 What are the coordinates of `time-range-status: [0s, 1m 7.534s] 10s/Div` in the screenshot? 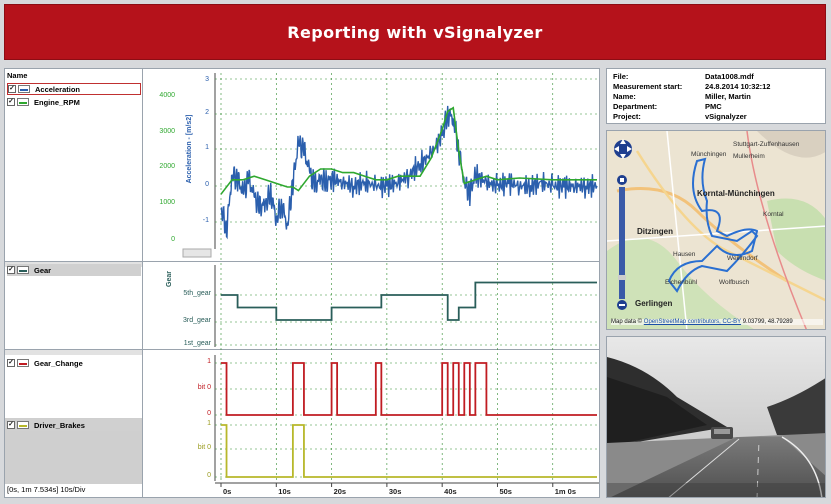 It's located at (46, 489).